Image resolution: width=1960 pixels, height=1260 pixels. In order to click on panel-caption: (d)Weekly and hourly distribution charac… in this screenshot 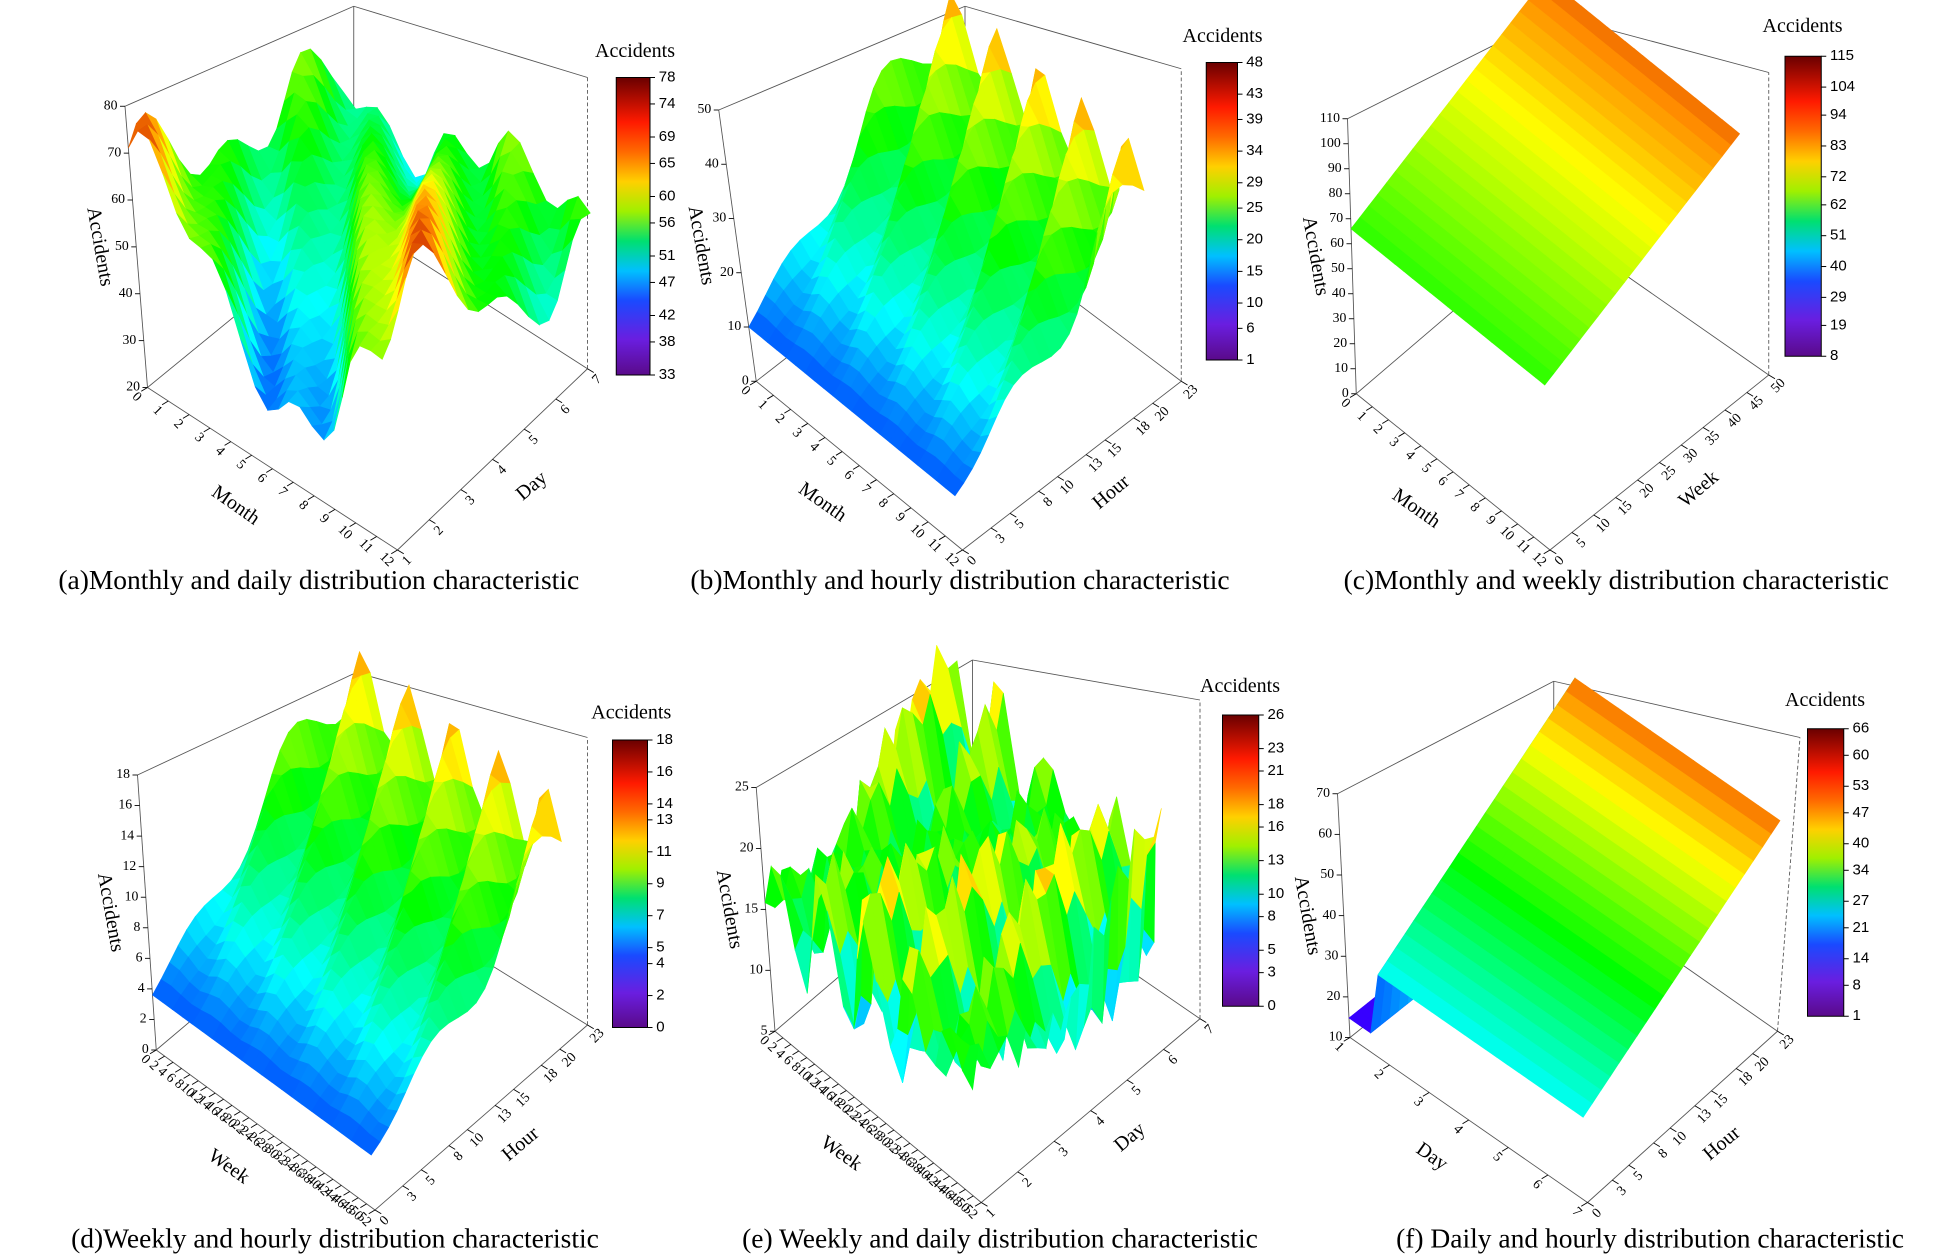, I will do `click(335, 1238)`.